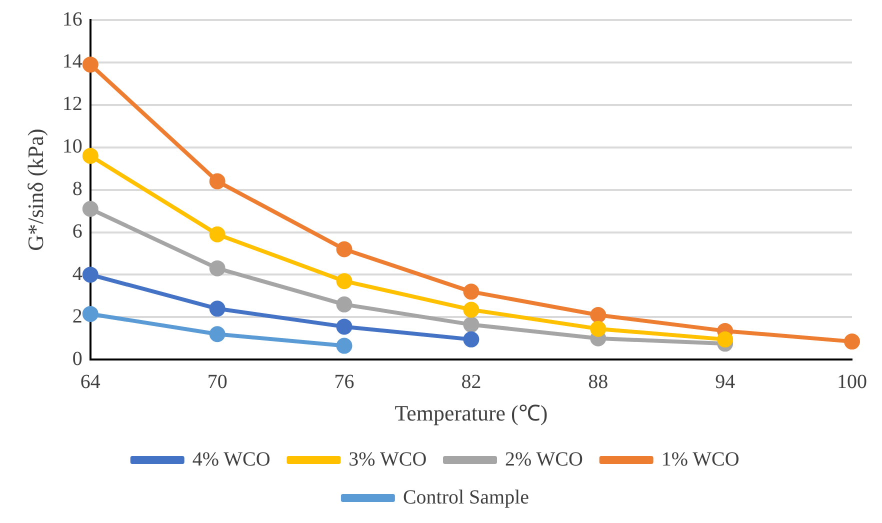 The width and height of the screenshot is (882, 523). I want to click on y-tick-label: 10, so click(72, 147).